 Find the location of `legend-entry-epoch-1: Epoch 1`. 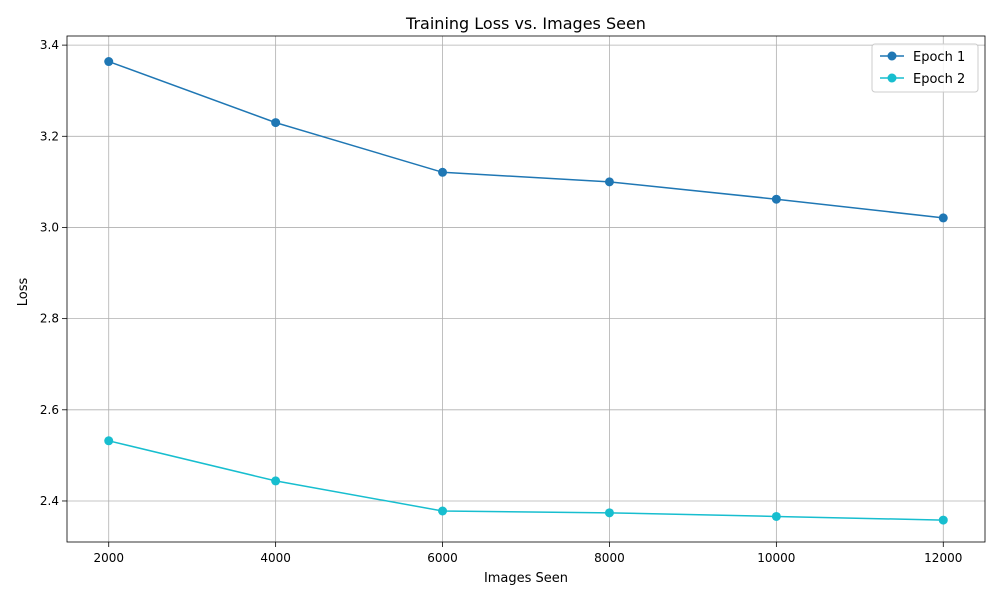

legend-entry-epoch-1: Epoch 1 is located at coordinates (922, 57).